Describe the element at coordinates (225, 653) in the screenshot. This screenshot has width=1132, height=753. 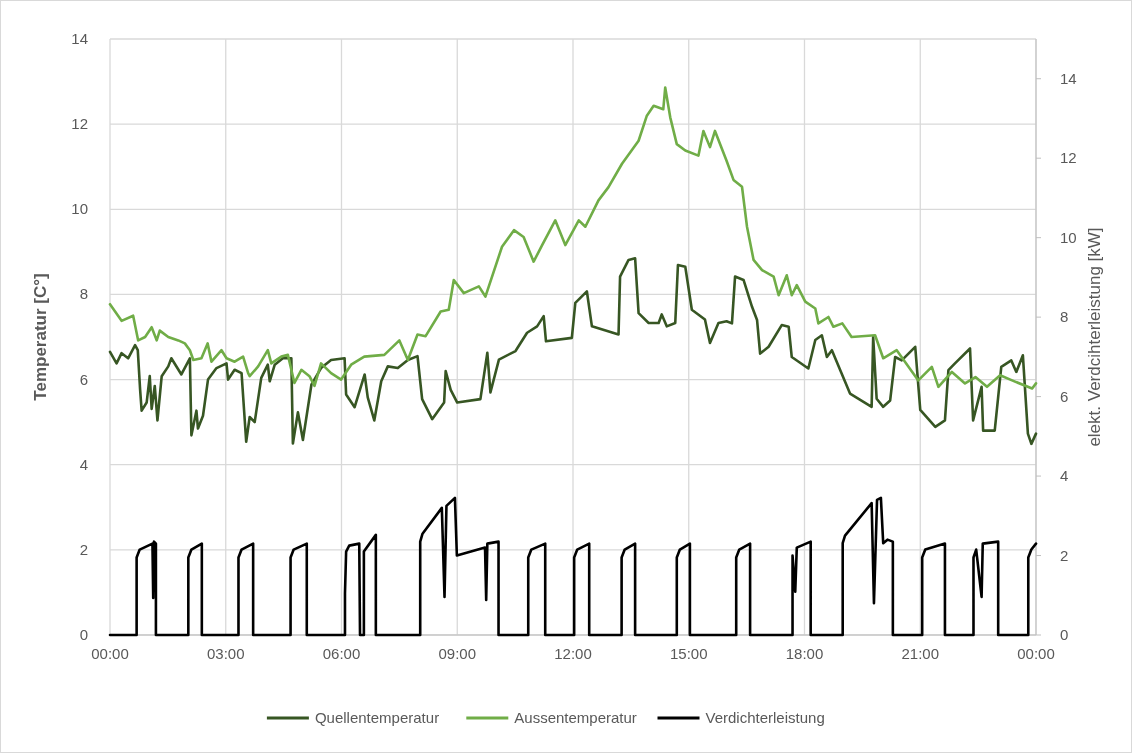
I see `x-tick-label: 03:00` at that location.